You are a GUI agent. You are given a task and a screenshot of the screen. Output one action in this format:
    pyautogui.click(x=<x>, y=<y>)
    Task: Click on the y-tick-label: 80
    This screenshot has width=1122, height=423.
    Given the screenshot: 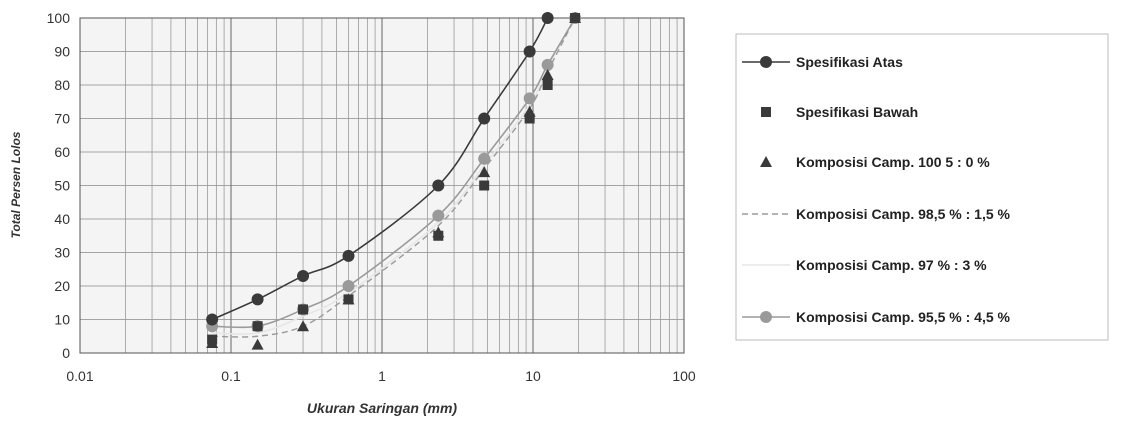 What is the action you would take?
    pyautogui.click(x=62, y=85)
    